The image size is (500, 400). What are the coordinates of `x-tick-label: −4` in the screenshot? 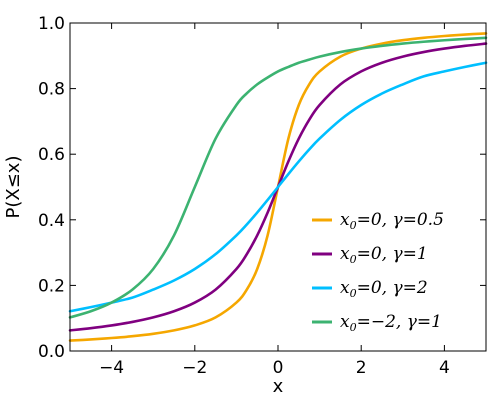 It's located at (111, 368).